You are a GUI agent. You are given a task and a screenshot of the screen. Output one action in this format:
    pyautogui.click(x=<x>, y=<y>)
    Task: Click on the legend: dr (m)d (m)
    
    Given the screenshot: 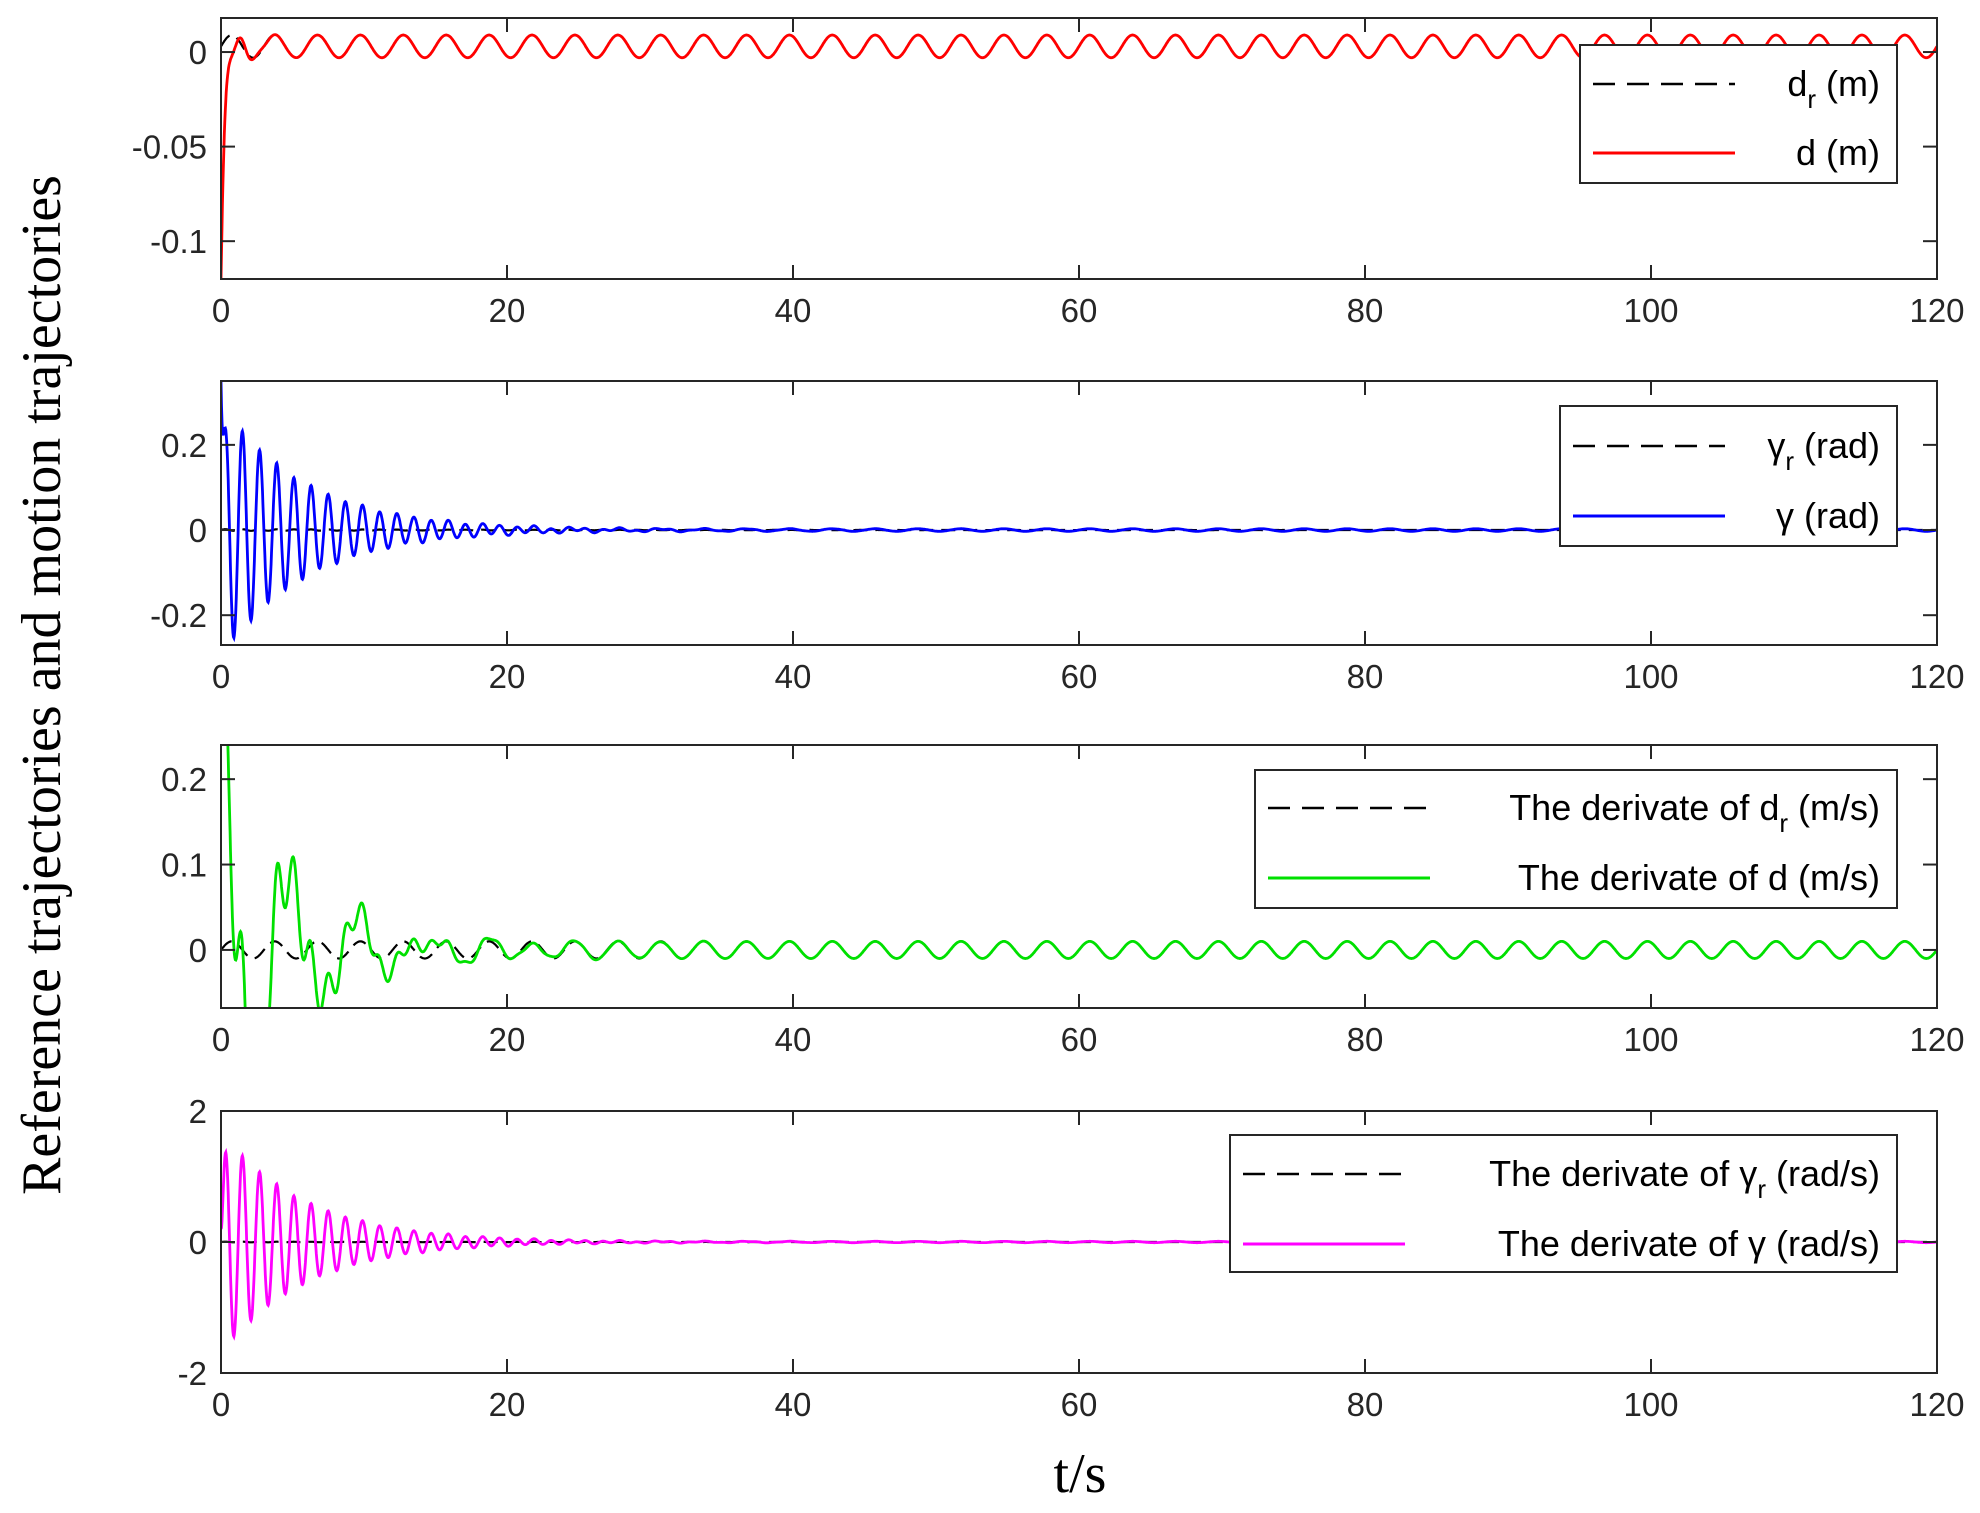 What is the action you would take?
    pyautogui.click(x=1738, y=114)
    